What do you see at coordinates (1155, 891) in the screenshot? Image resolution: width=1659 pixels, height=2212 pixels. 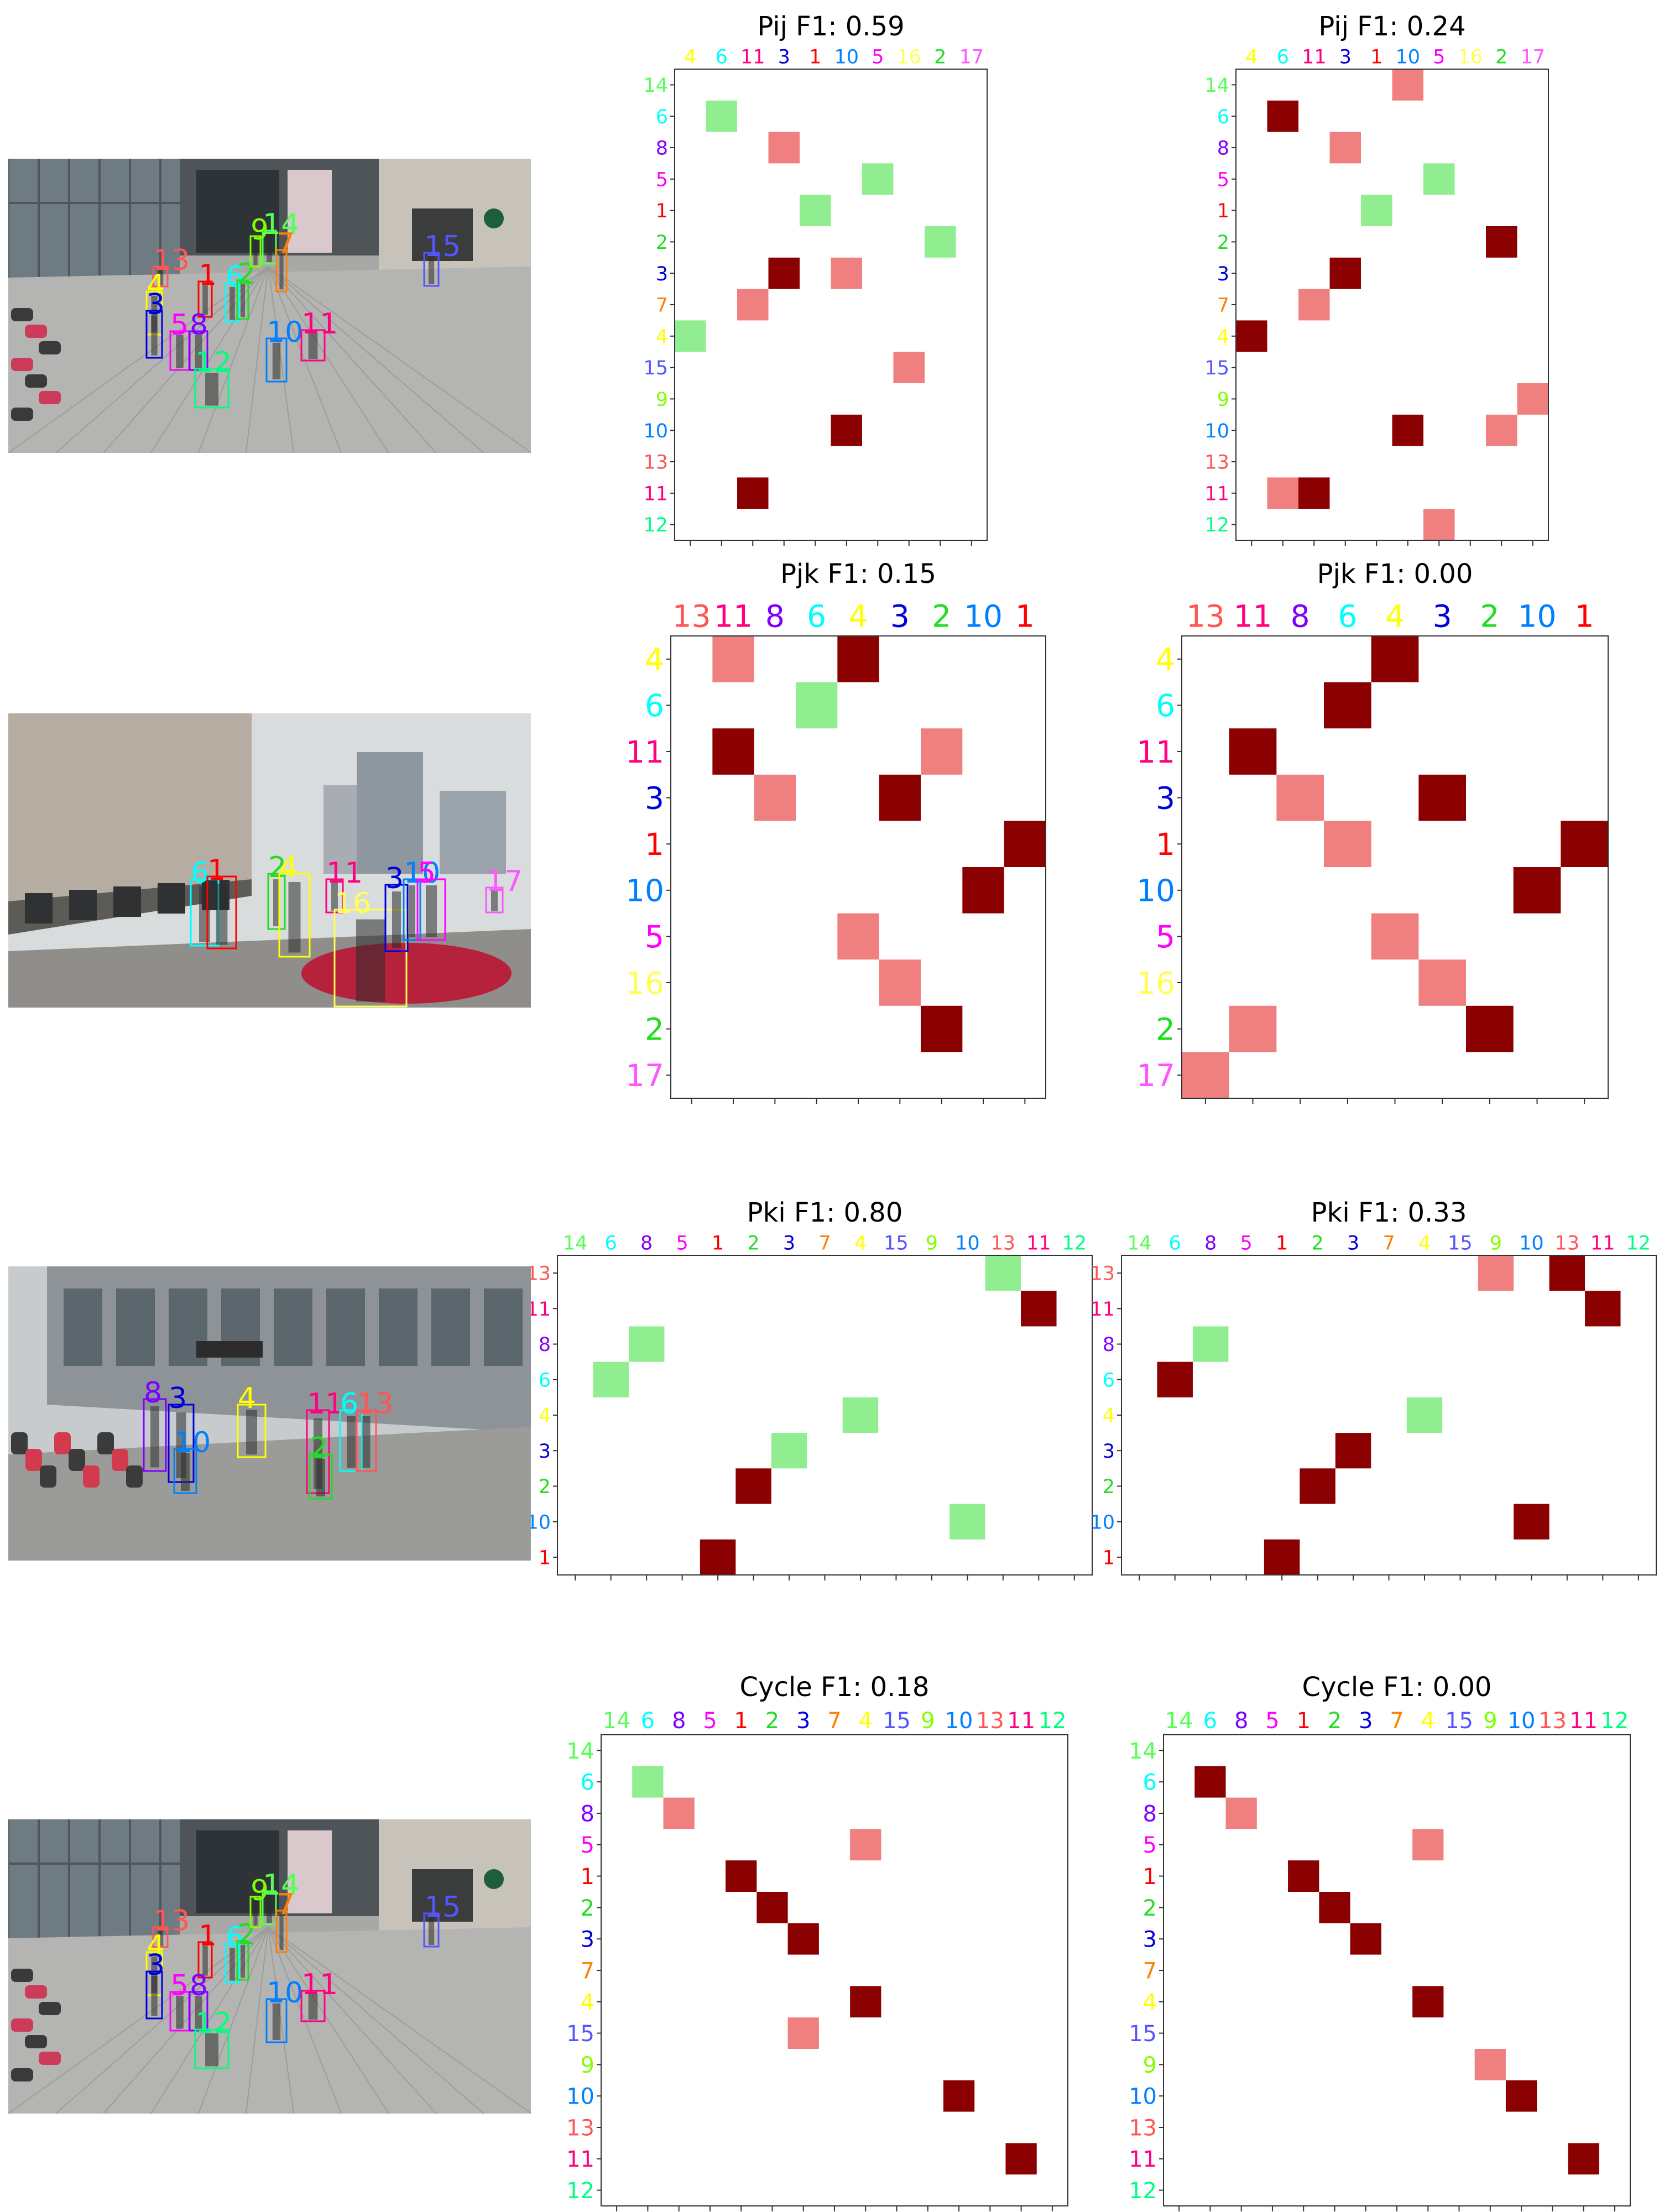 I see `row-tick-label: 10` at bounding box center [1155, 891].